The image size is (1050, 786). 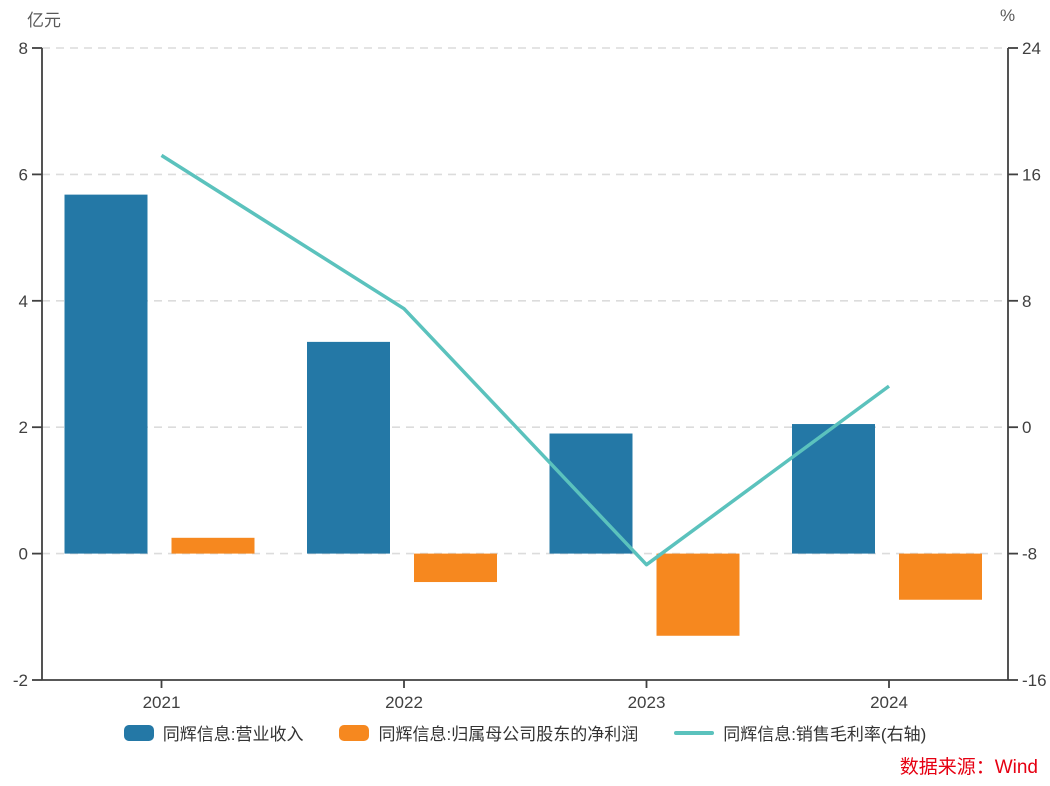 What do you see at coordinates (508, 734) in the screenshot?
I see `legend-label-net-profit: 同辉信息:归属母公司股东的净利润` at bounding box center [508, 734].